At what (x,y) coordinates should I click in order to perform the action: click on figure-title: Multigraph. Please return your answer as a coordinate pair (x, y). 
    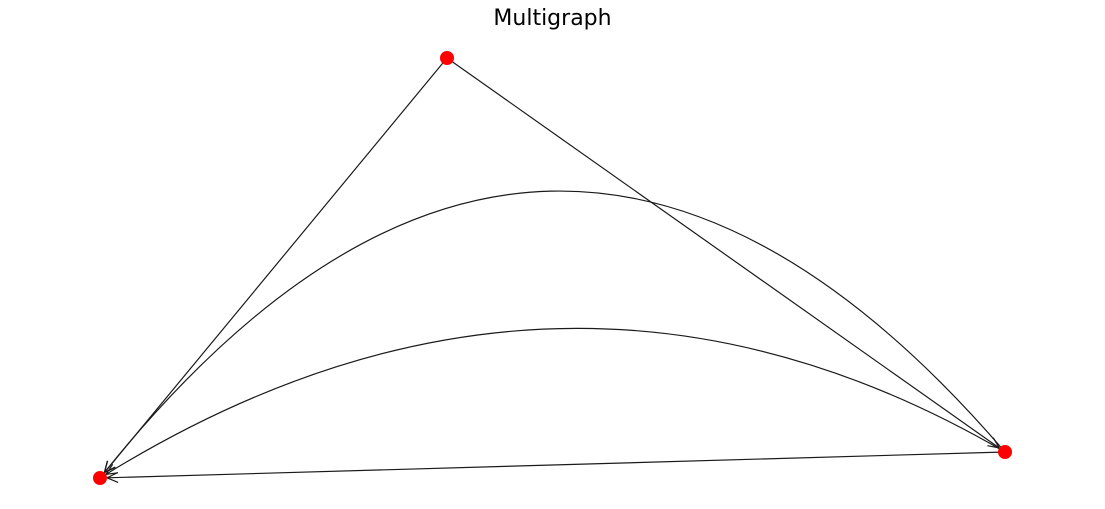
    Looking at the image, I should click on (552, 18).